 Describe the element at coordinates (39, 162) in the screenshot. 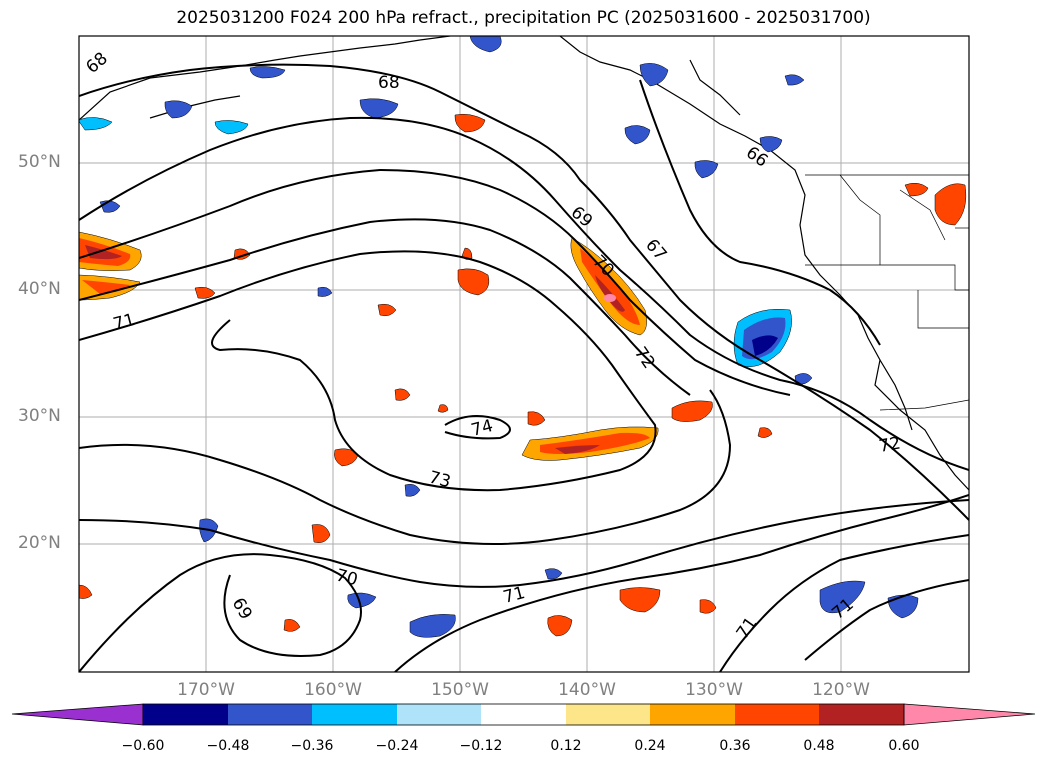

I see `lat-label: 50°N` at that location.